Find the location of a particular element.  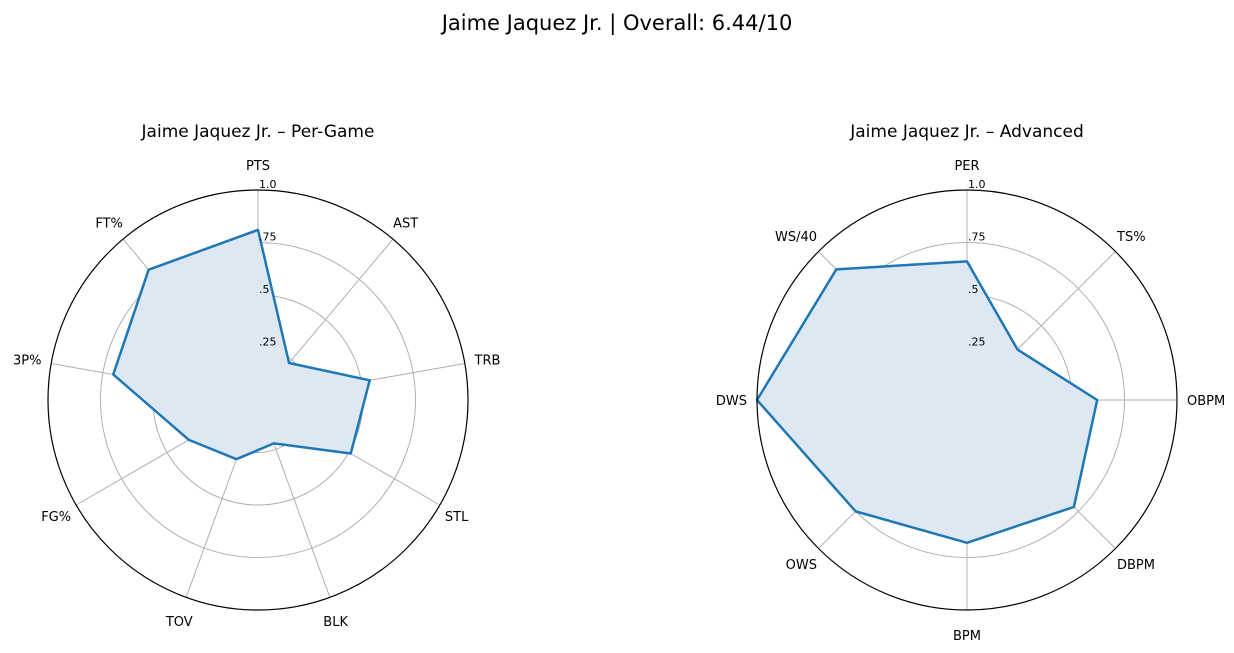

category-label-ast: AST is located at coordinates (405, 223).